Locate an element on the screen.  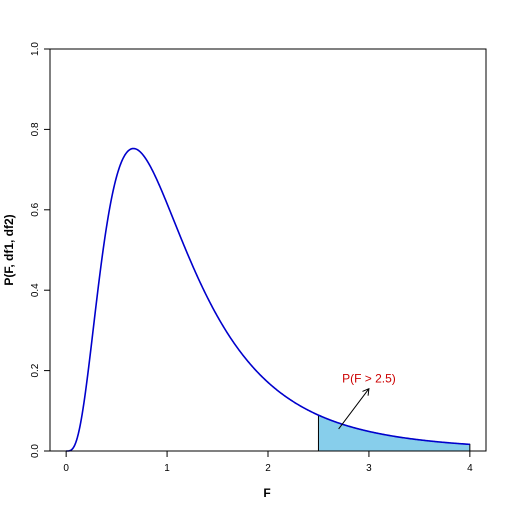
annotation-arrow is located at coordinates (354, 408).